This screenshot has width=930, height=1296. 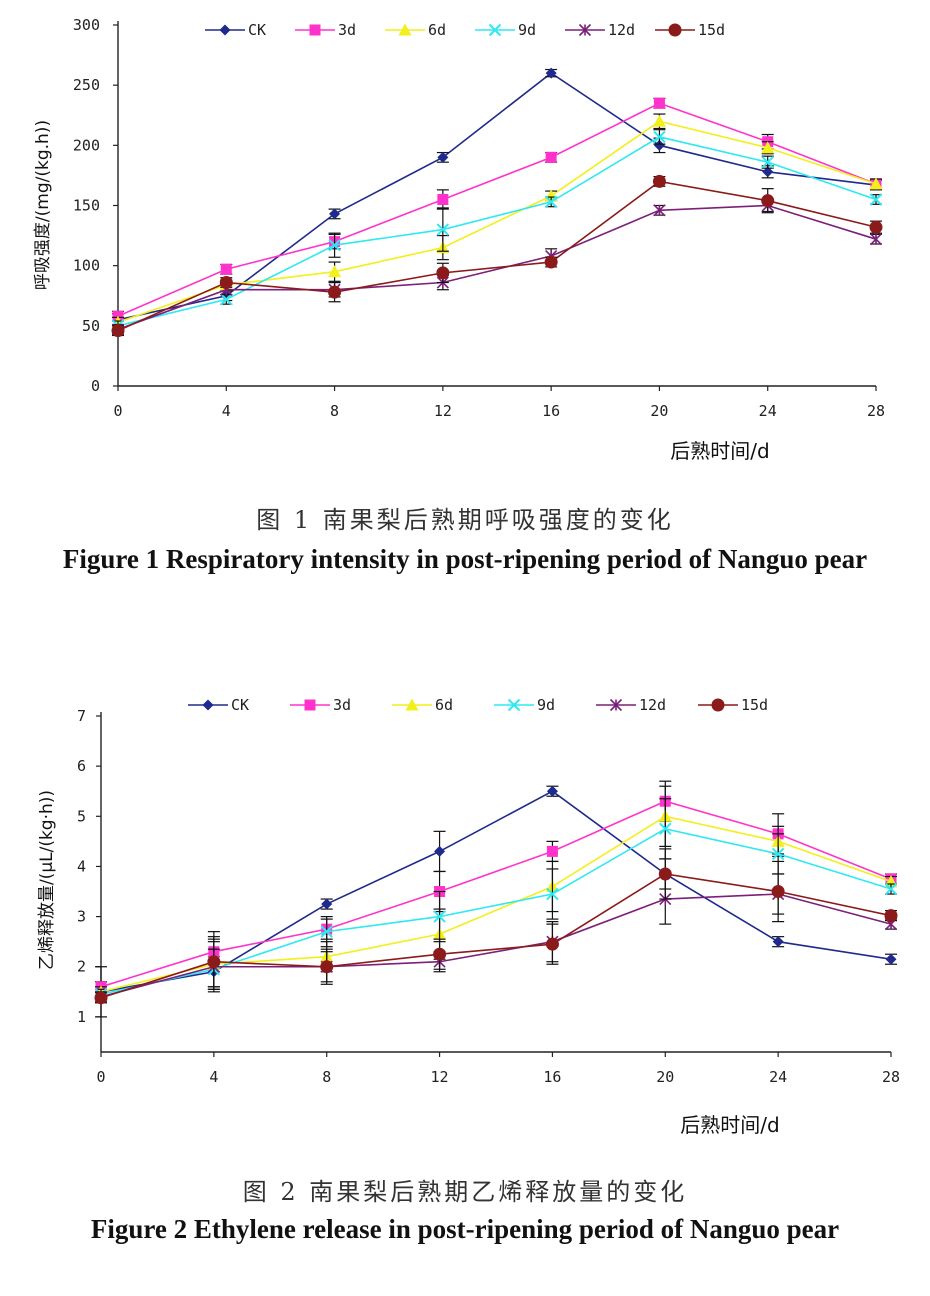 What do you see at coordinates (240, 705) in the screenshot?
I see `legend-label: CK` at bounding box center [240, 705].